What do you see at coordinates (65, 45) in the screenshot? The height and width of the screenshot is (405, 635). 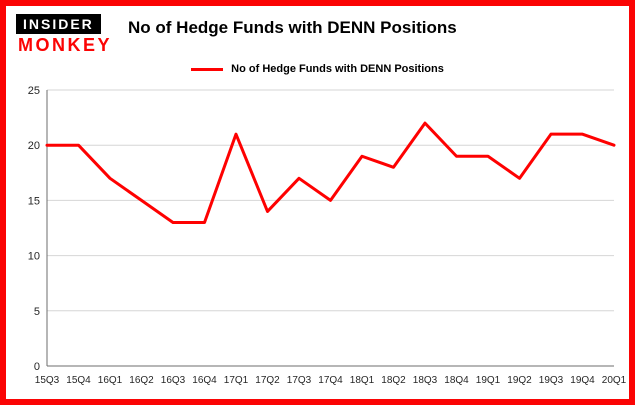 I see `logo-monkey-text: MONKEY` at bounding box center [65, 45].